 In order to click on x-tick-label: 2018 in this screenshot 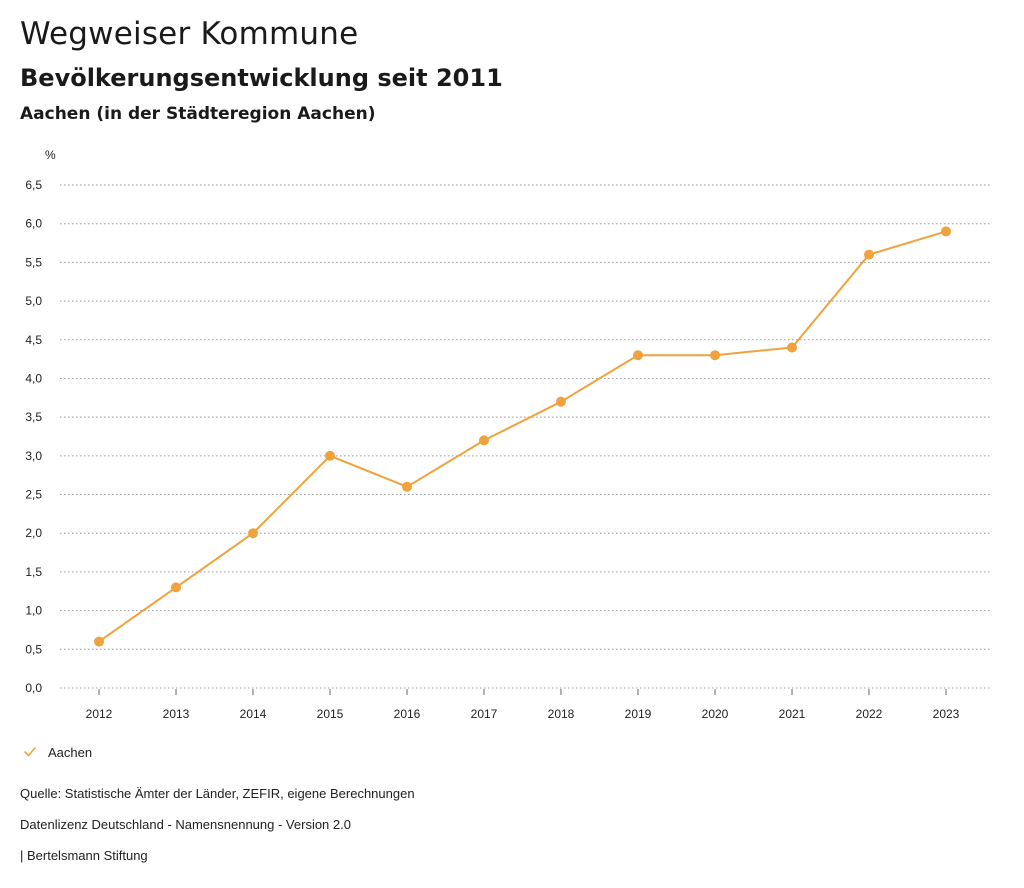, I will do `click(561, 714)`.